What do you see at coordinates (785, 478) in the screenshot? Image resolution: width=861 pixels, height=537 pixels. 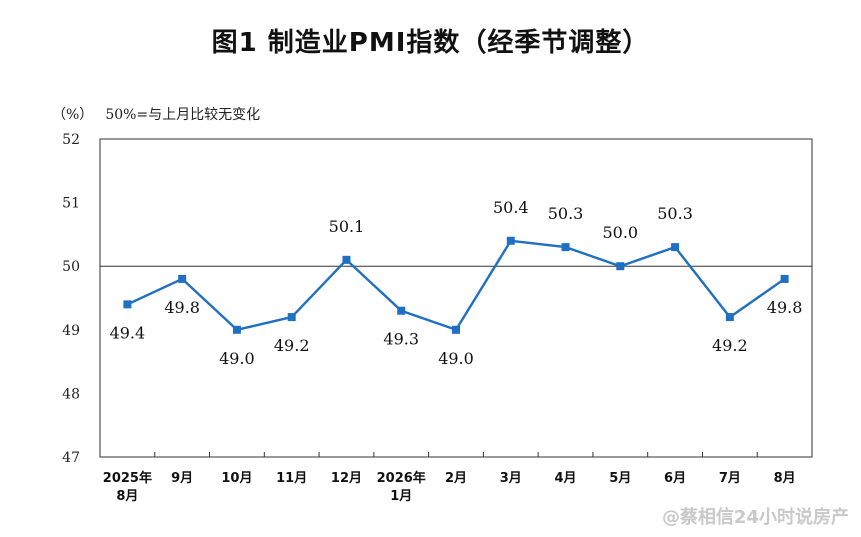 I see `x-tick-label: 8月` at bounding box center [785, 478].